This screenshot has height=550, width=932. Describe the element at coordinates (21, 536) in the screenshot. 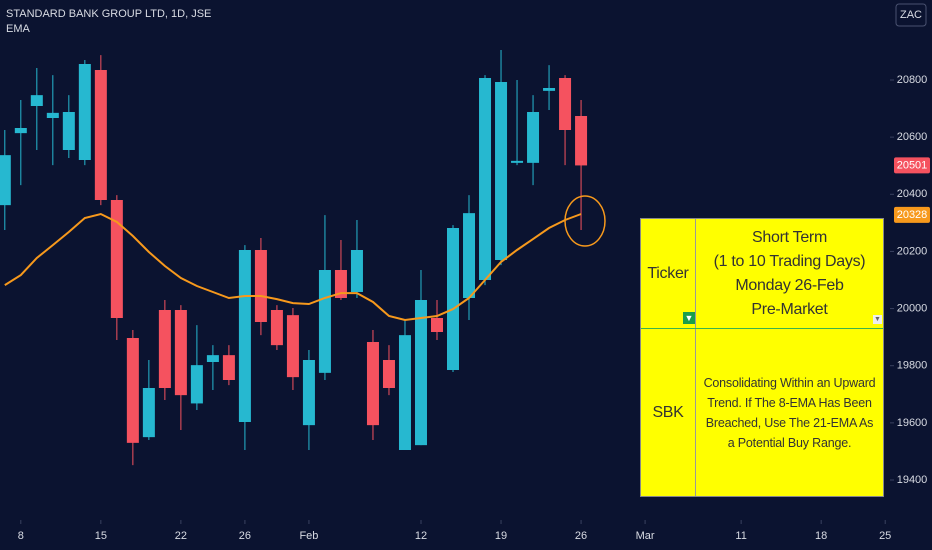

I see `x-tick-label: 8` at that location.